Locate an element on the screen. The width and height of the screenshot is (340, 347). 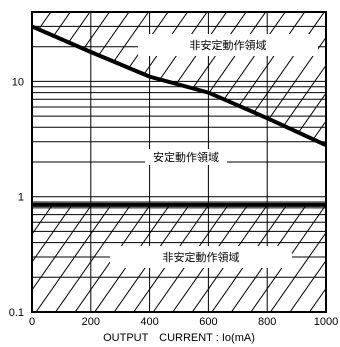
y-tick-label: 0.1 is located at coordinates (16, 313).